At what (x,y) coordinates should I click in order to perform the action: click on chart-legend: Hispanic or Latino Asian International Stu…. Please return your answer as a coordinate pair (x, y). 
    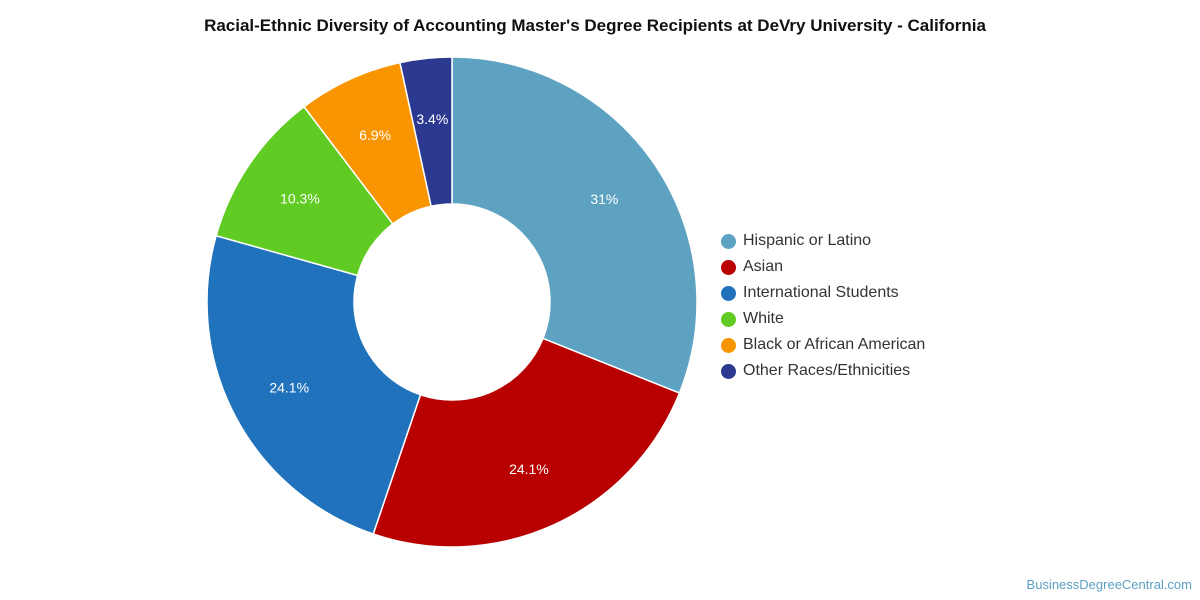
    Looking at the image, I should click on (823, 306).